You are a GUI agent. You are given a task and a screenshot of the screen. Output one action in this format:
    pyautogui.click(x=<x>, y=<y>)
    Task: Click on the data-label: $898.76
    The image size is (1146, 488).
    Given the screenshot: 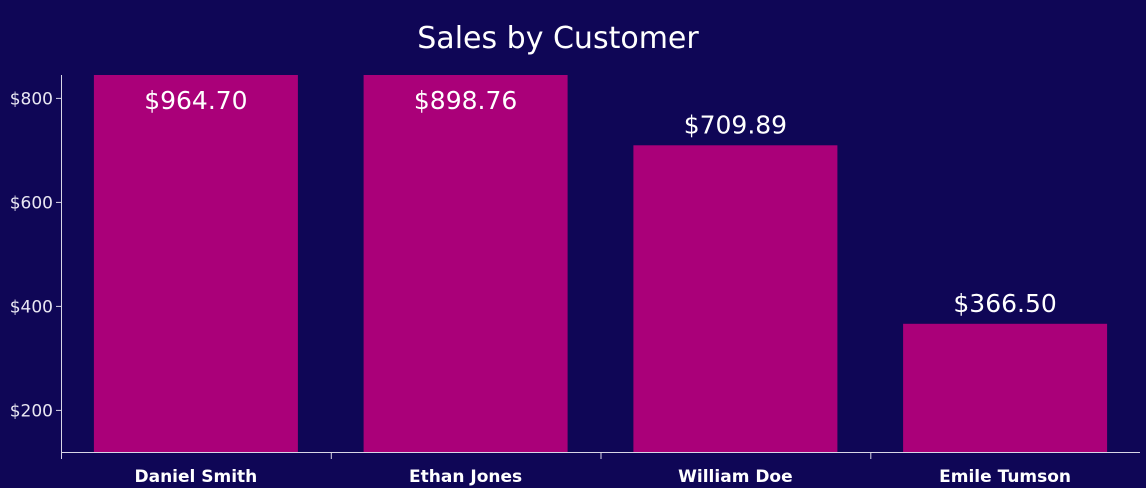 What is the action you would take?
    pyautogui.click(x=465, y=100)
    